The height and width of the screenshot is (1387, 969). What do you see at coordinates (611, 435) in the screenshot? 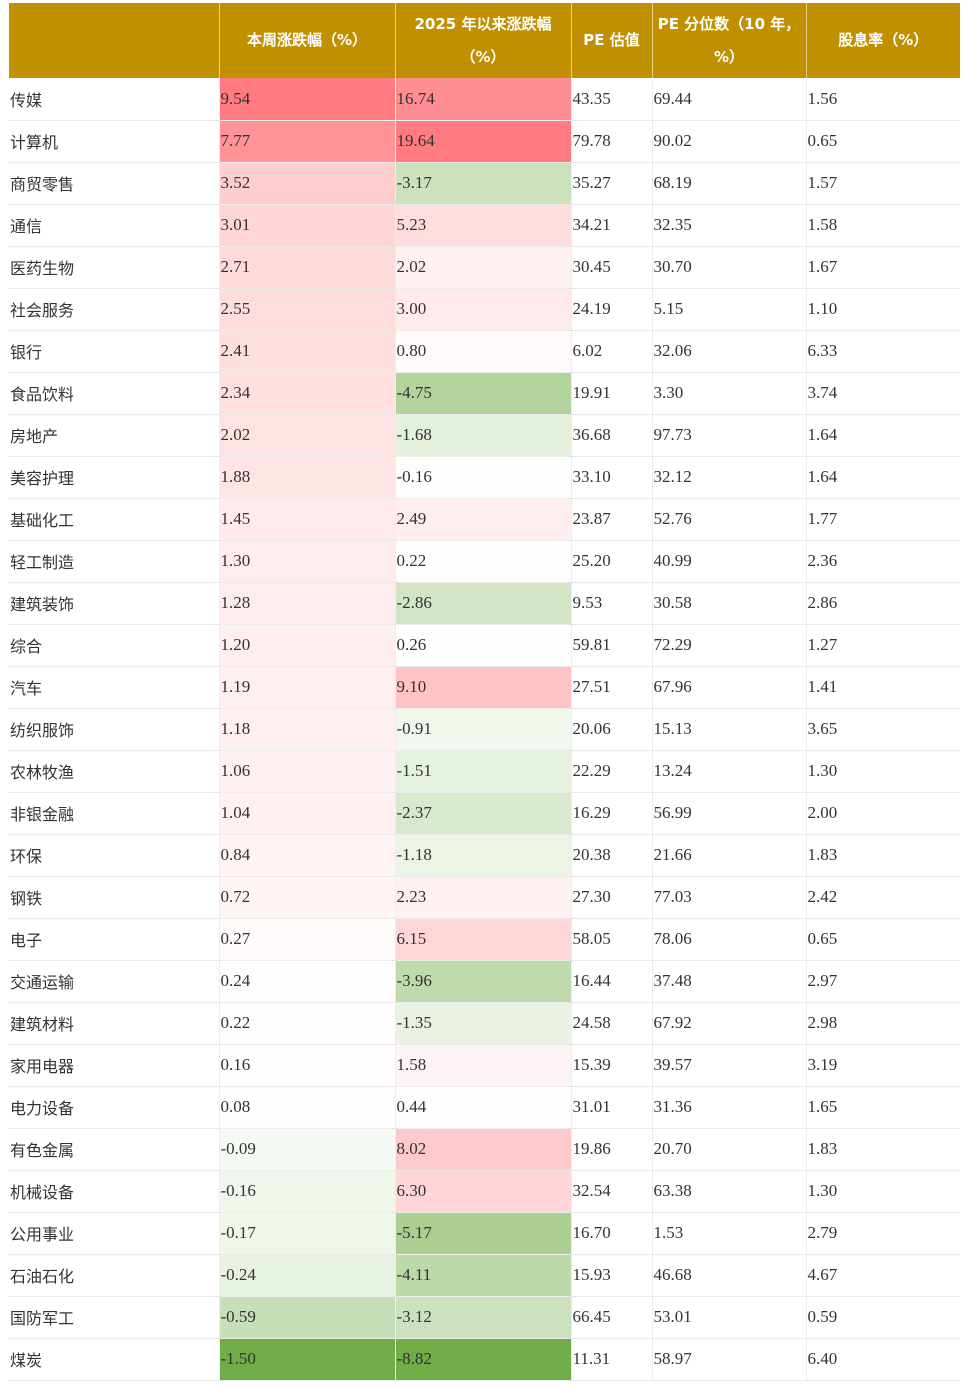
I see `pe-cell: 36.68` at bounding box center [611, 435].